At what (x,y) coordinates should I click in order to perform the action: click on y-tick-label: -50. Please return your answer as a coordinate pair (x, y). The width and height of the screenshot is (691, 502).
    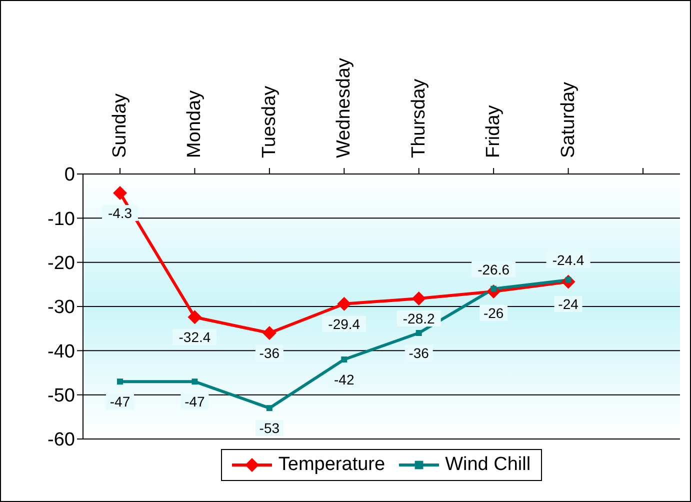
    Looking at the image, I should click on (61, 396).